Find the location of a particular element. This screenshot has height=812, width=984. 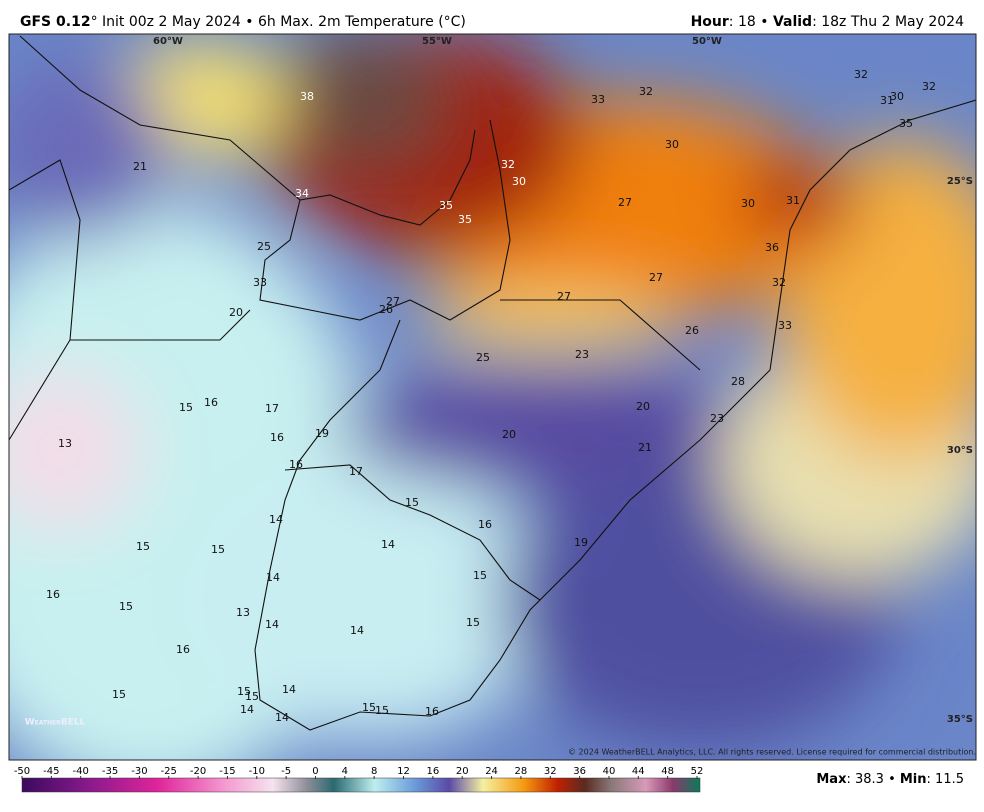

footer-stats: Max: 38.3 • Min: 11.5 is located at coordinates (890, 779).